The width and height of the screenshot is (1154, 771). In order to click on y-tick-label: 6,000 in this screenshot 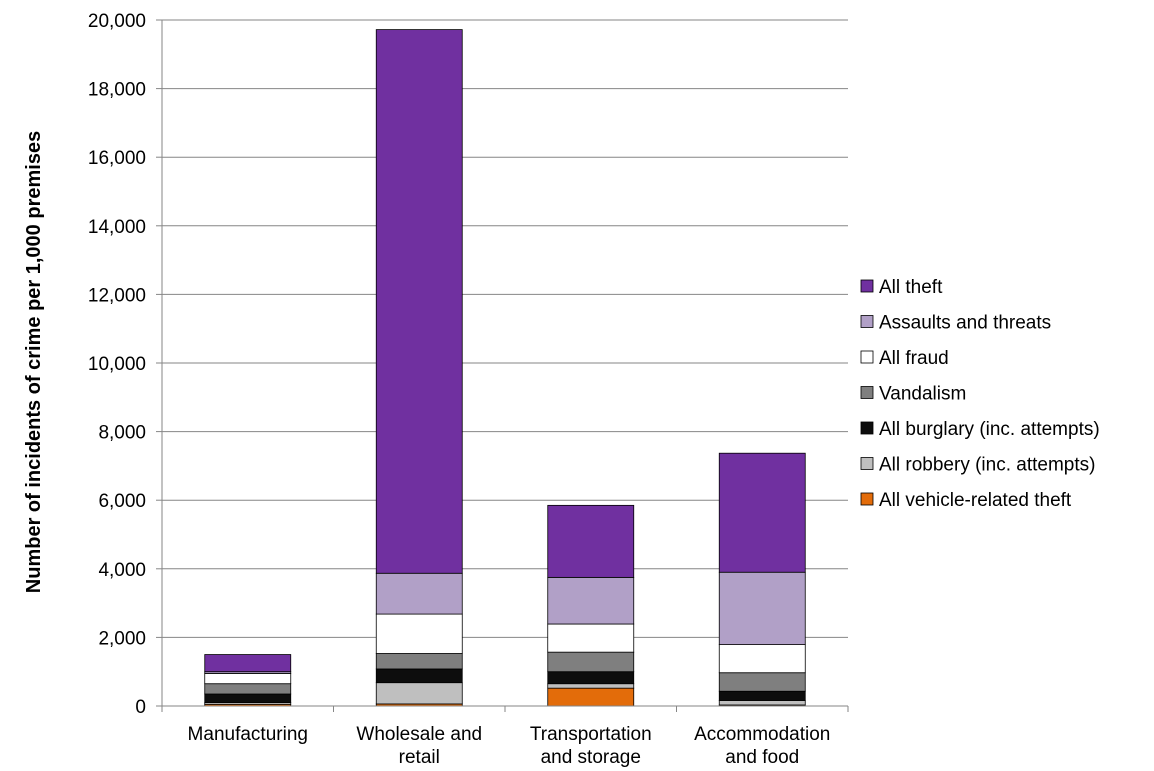, I will do `click(122, 501)`.